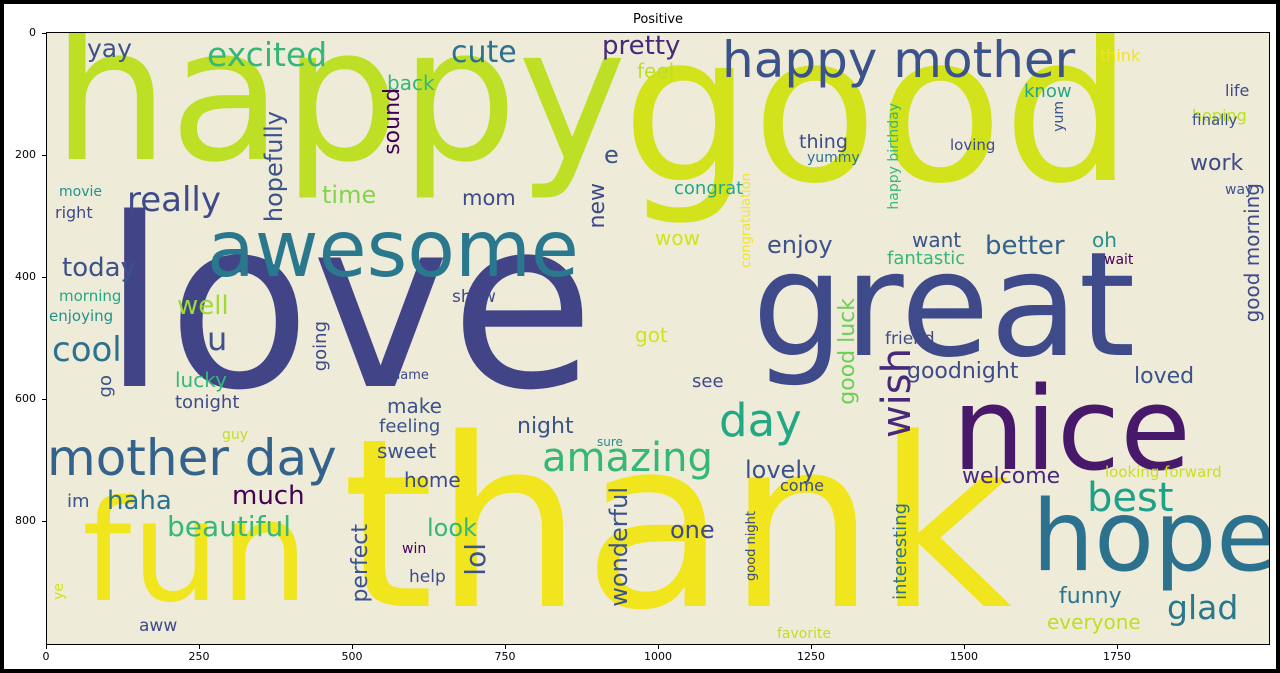 Image resolution: width=1280 pixels, height=673 pixels. I want to click on cloud-word: much, so click(268, 496).